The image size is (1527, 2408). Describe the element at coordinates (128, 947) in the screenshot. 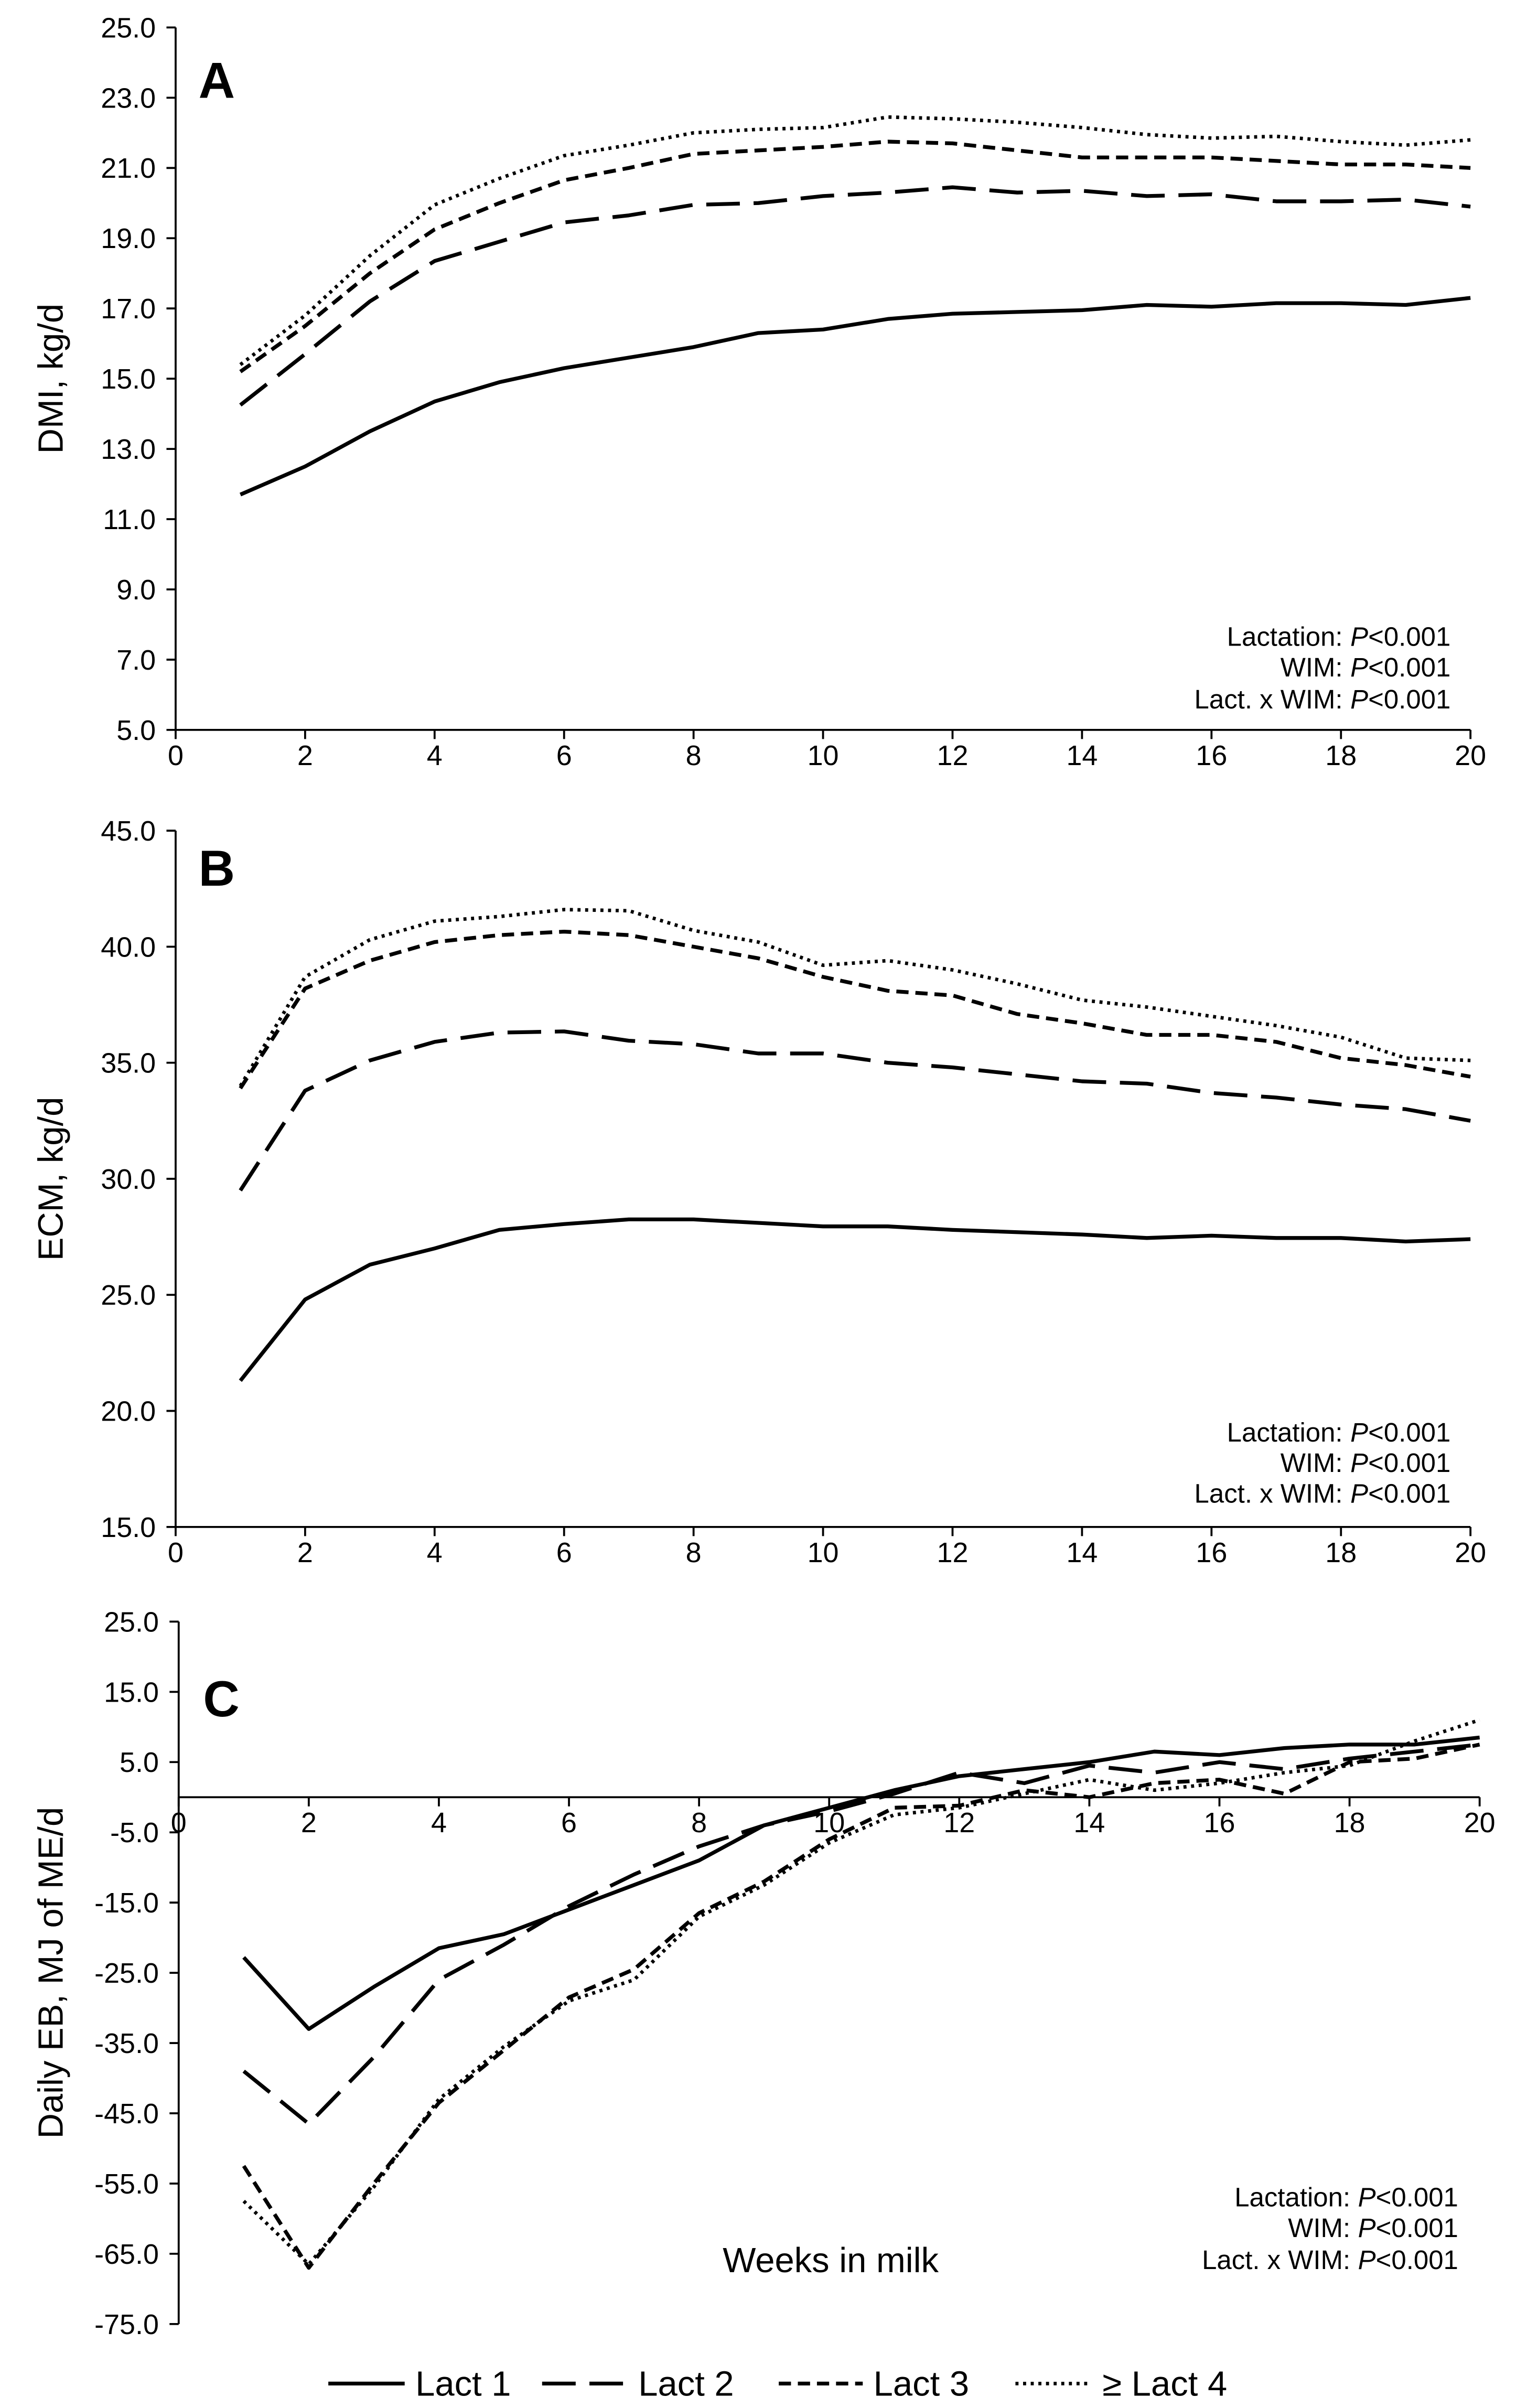

I see `y-tick-label: 40.0` at that location.